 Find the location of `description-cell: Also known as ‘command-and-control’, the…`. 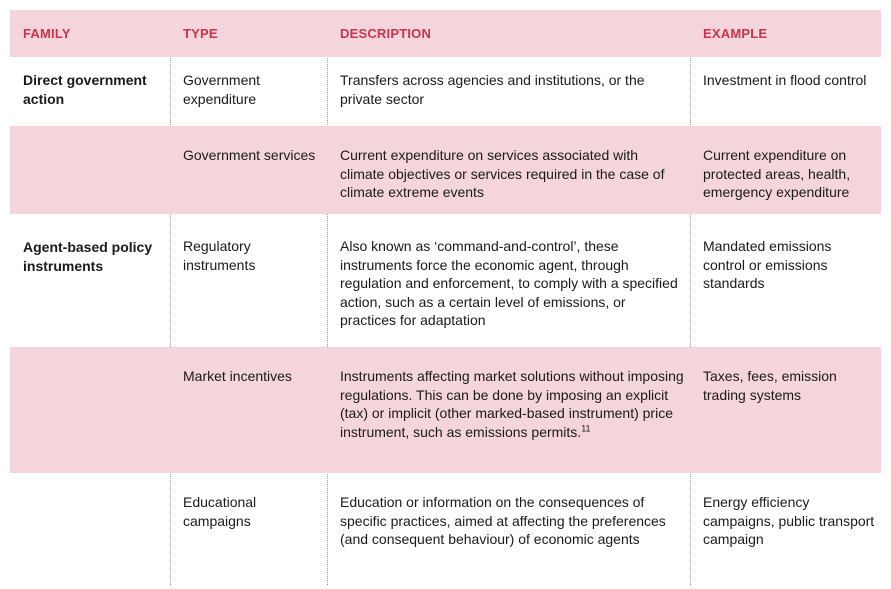

description-cell: Also known as ‘command-and-control’, the… is located at coordinates (509, 283).